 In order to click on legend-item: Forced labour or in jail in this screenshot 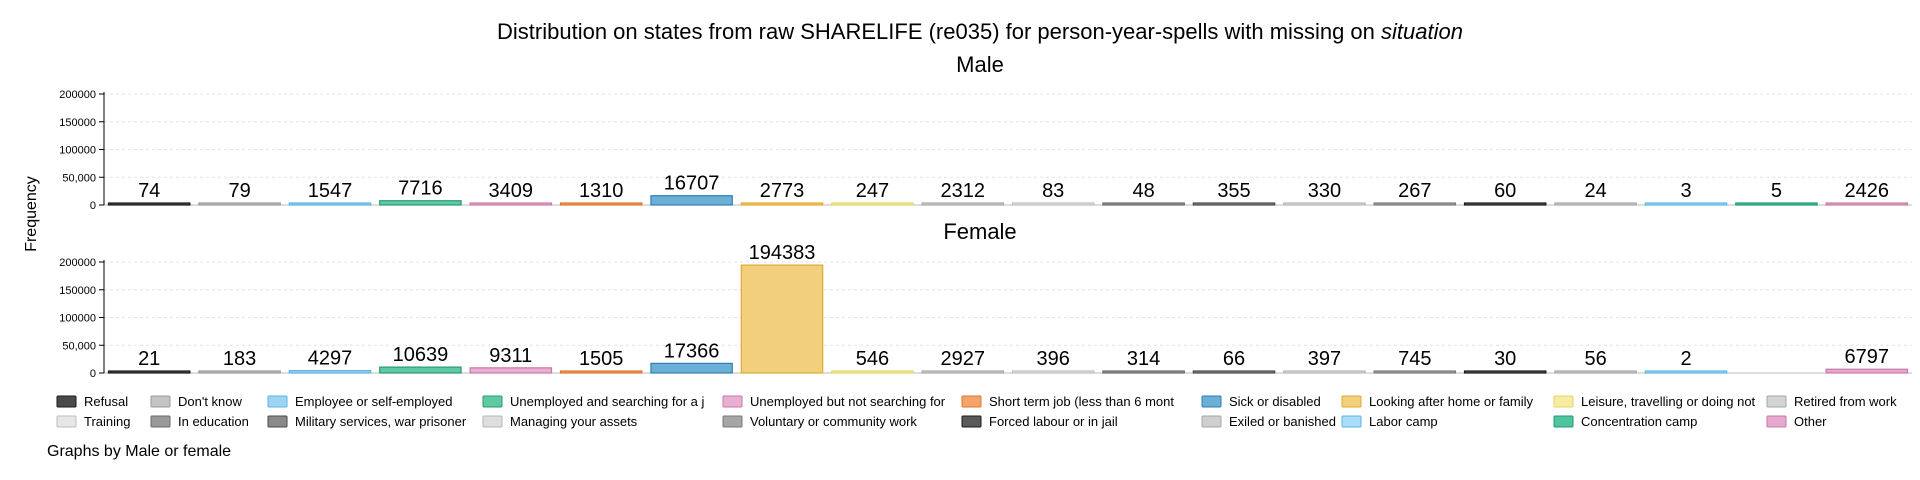, I will do `click(1039, 421)`.